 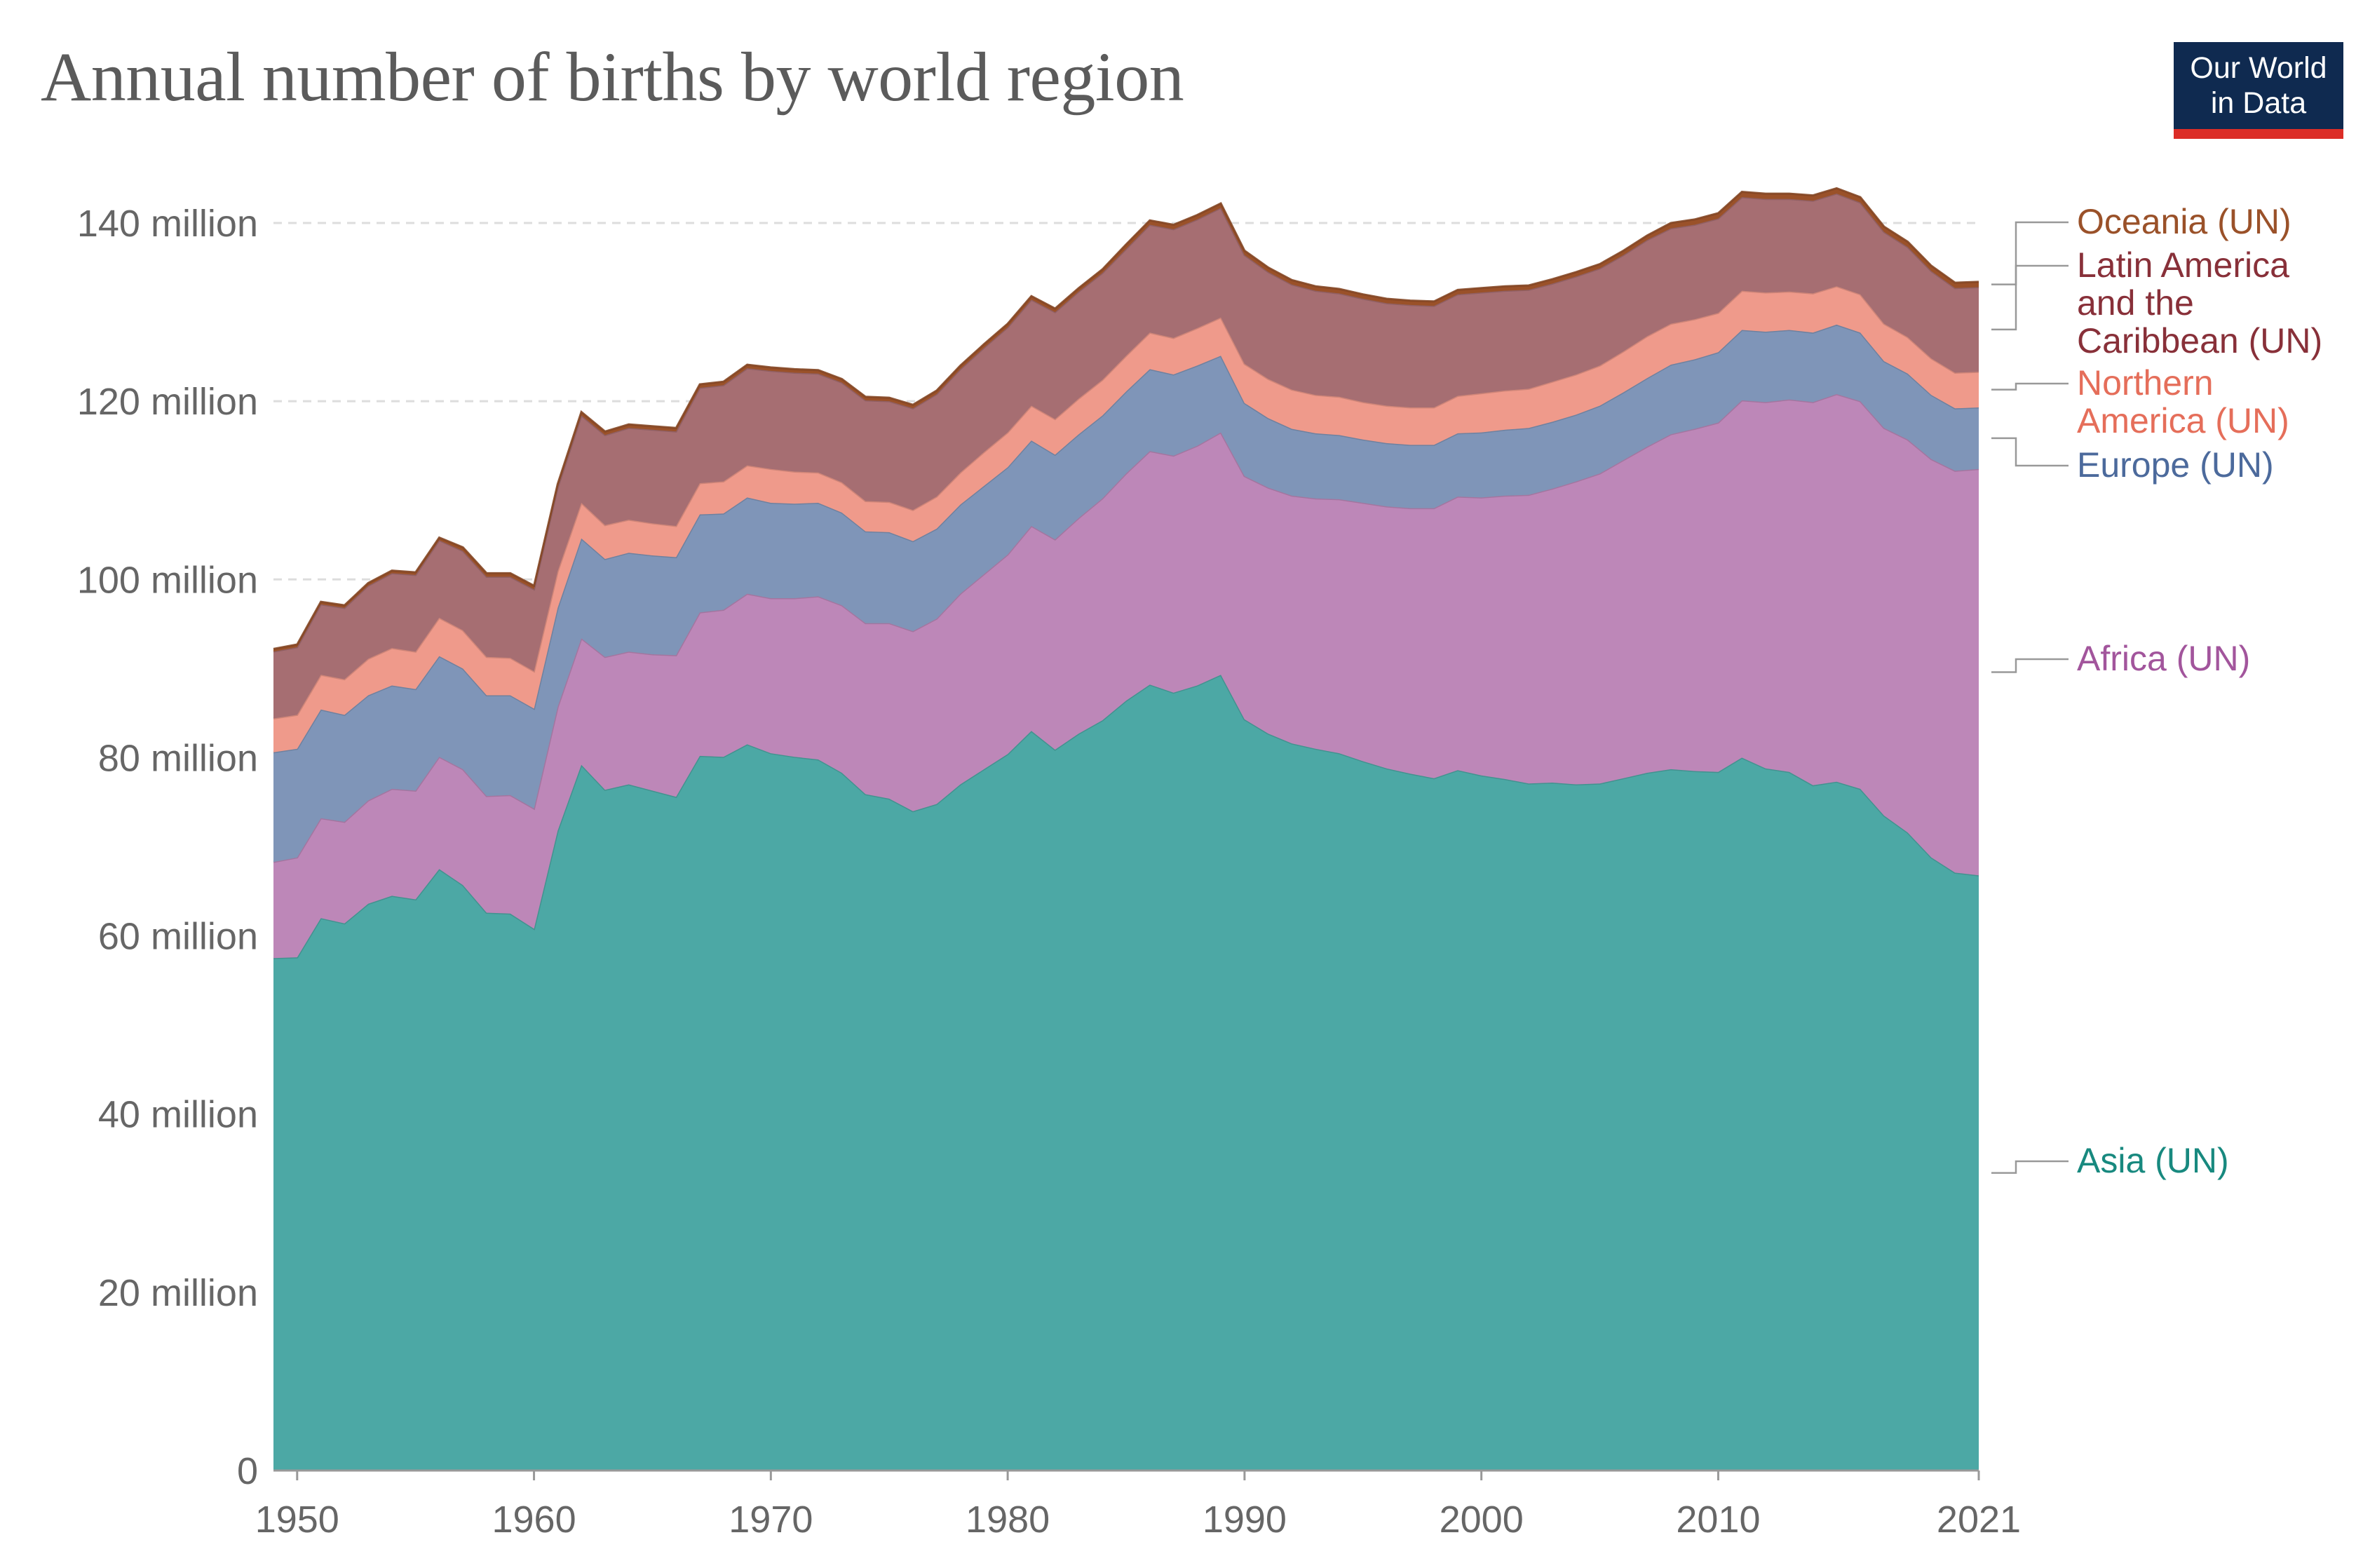 I want to click on x-tick-label: 2000, so click(x=1482, y=1520).